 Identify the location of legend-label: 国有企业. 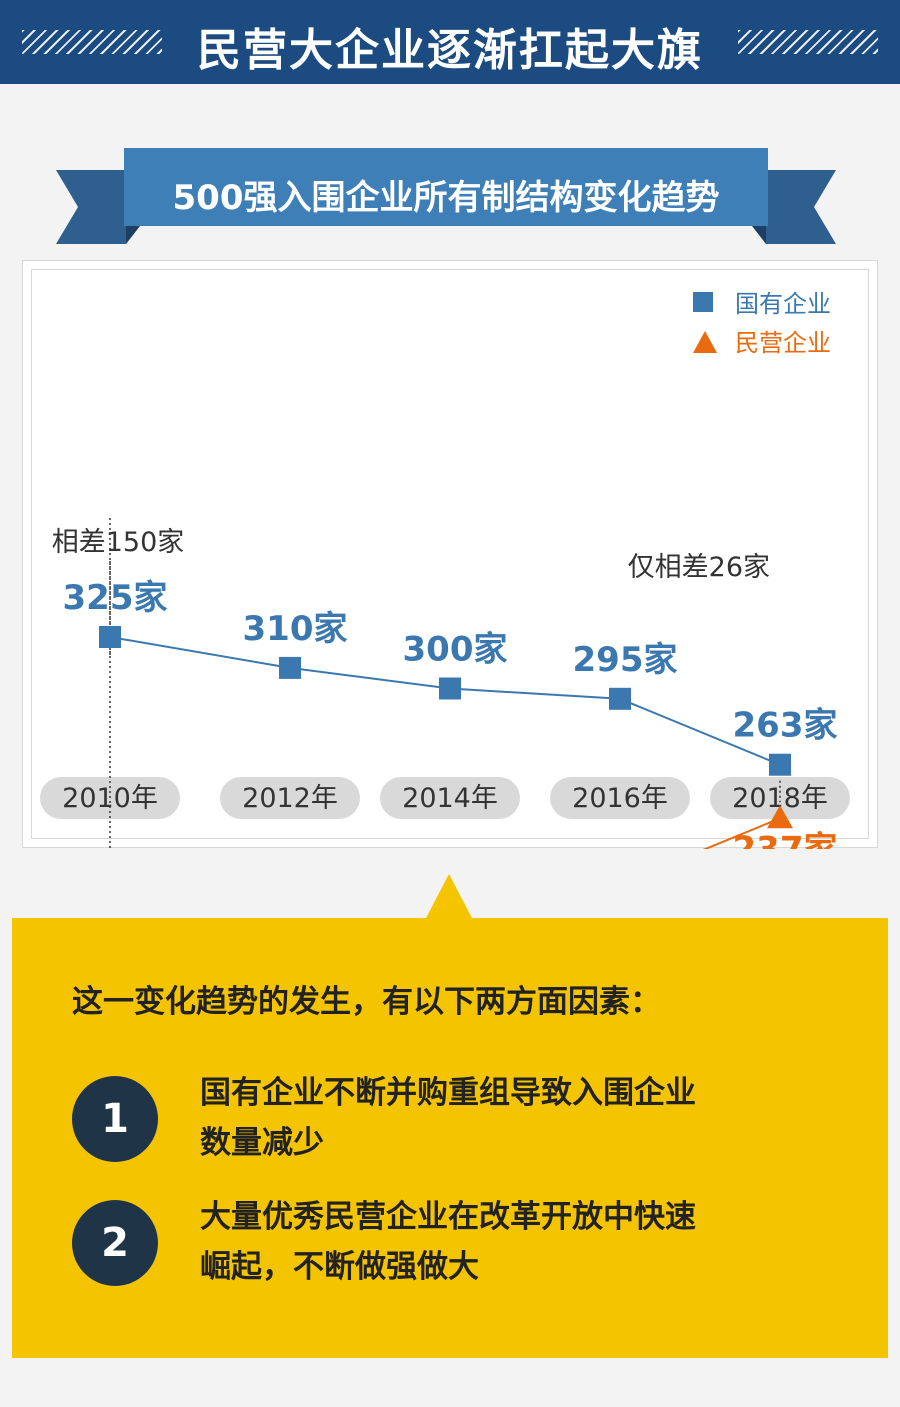
(783, 304).